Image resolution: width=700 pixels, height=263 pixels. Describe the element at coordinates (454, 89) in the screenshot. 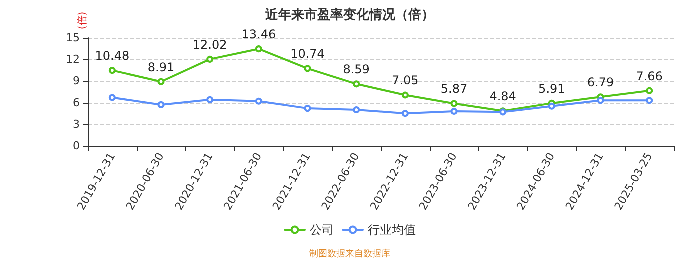

I see `data-label: 5.87` at that location.